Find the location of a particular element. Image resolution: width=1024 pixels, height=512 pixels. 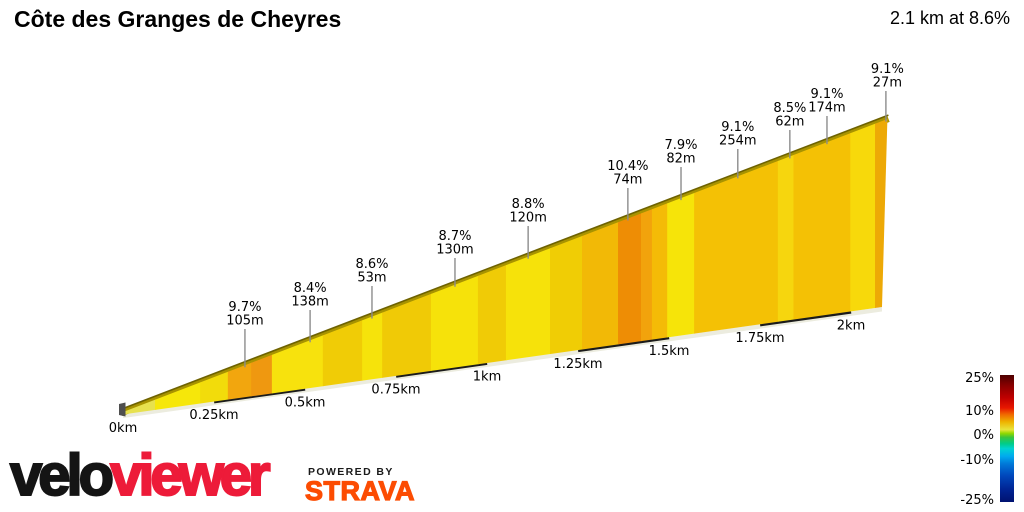

veloviewer-logo-velo: velo is located at coordinates (62, 475).